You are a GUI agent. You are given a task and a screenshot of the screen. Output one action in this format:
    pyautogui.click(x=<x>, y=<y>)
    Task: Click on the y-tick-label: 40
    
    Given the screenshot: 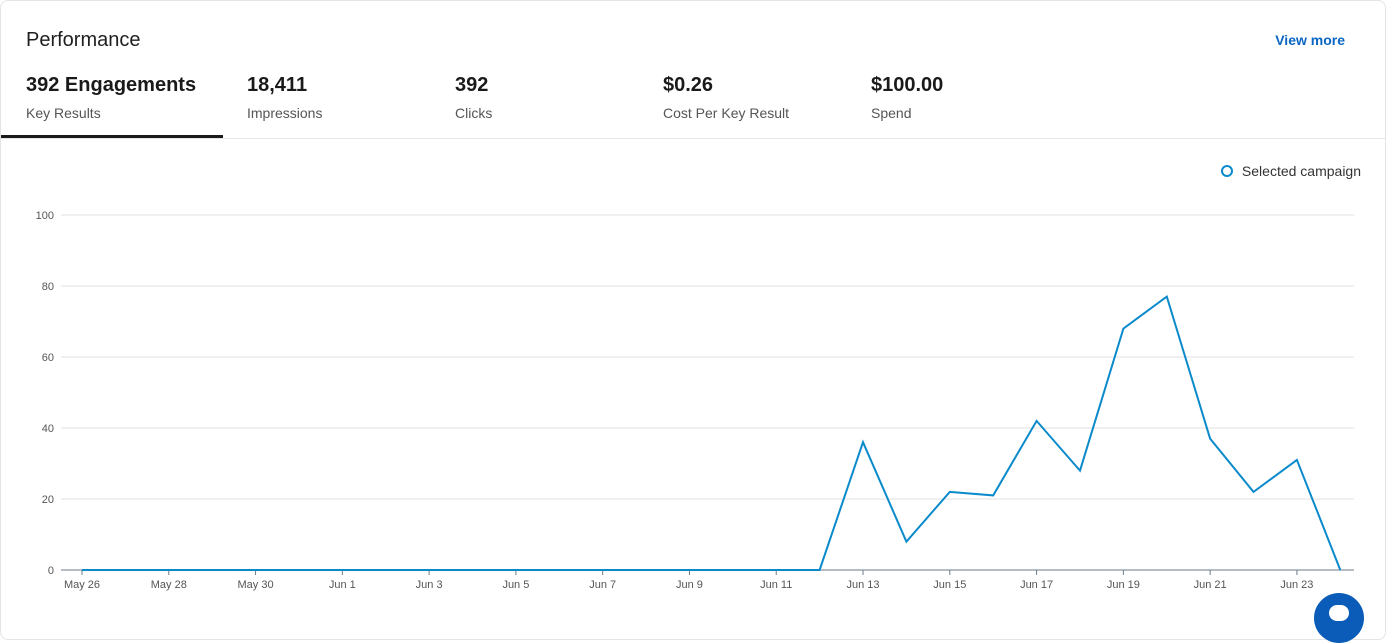 What is the action you would take?
    pyautogui.click(x=48, y=429)
    